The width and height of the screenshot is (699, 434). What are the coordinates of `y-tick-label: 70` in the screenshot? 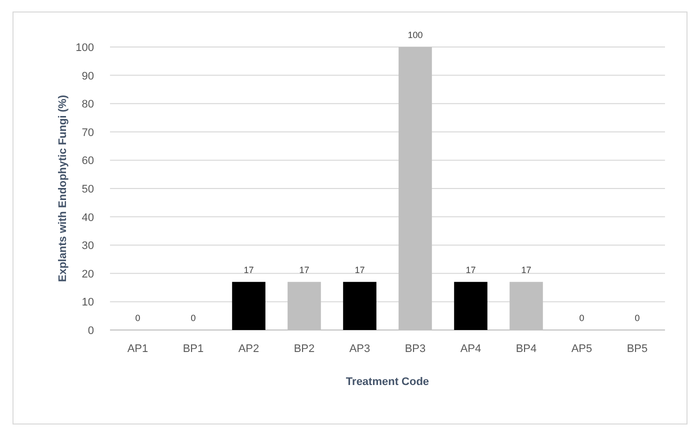 It's located at (88, 132).